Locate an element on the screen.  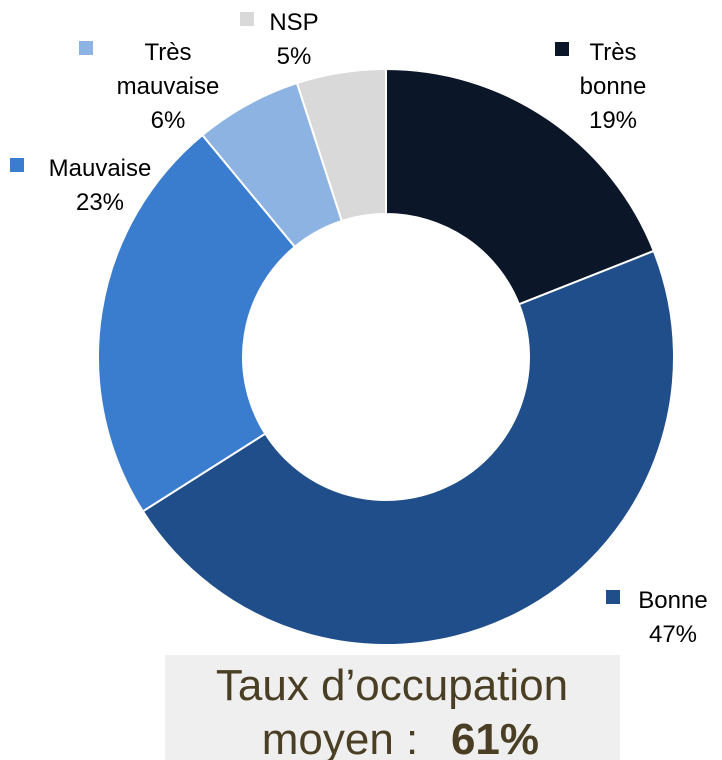
legend-label: NSP is located at coordinates (293, 22).